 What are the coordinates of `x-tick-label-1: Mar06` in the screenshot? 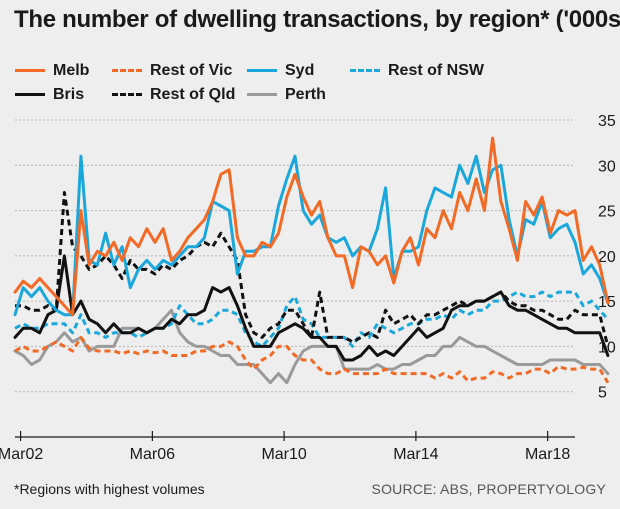 It's located at (152, 454).